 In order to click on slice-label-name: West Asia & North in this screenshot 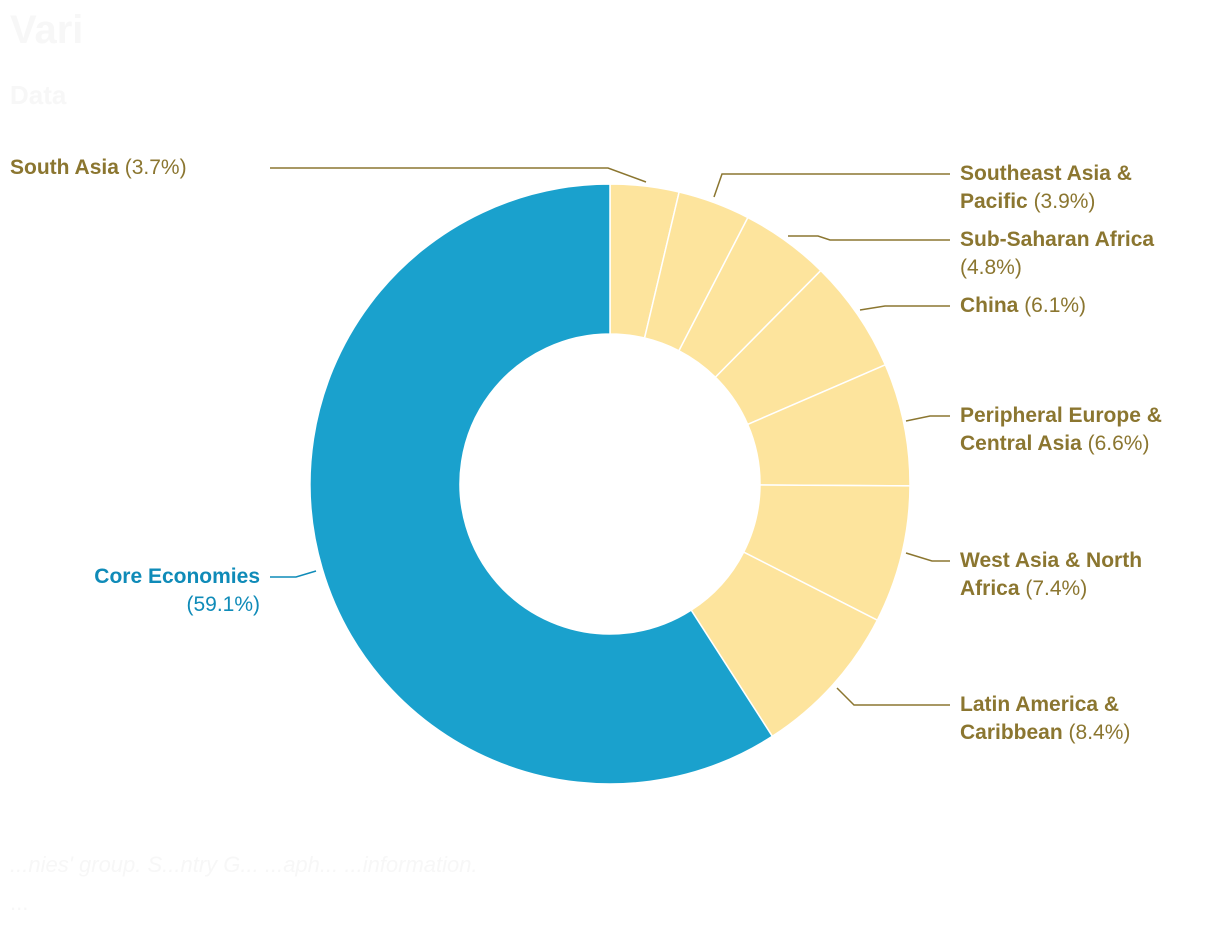, I will do `click(1051, 560)`.